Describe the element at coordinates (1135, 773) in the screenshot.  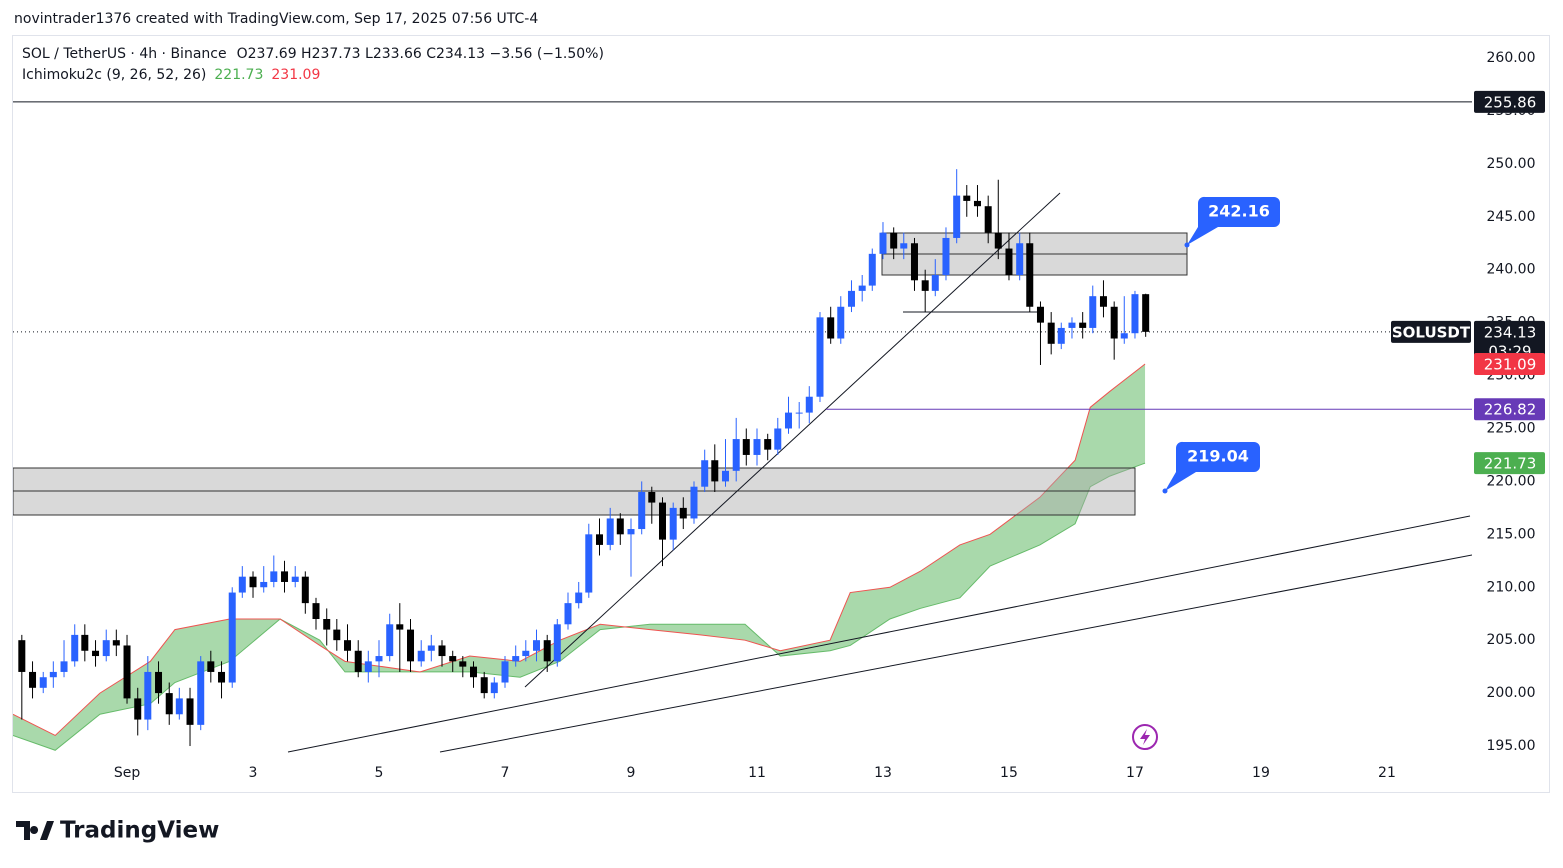
I see `x-tick-label: 17` at that location.